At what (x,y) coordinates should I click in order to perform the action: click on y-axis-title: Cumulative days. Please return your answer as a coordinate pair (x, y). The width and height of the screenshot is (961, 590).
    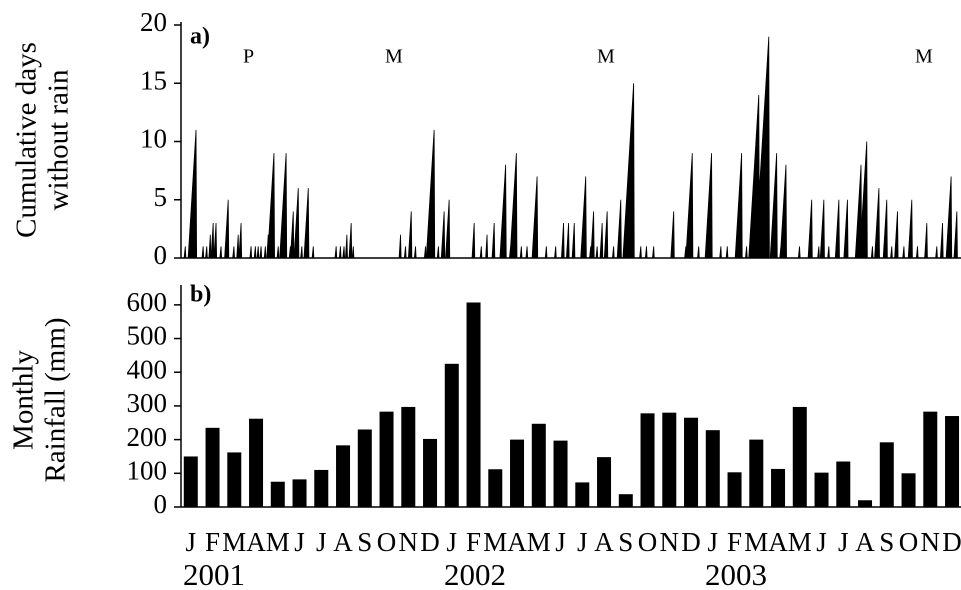
    Looking at the image, I should click on (27, 140).